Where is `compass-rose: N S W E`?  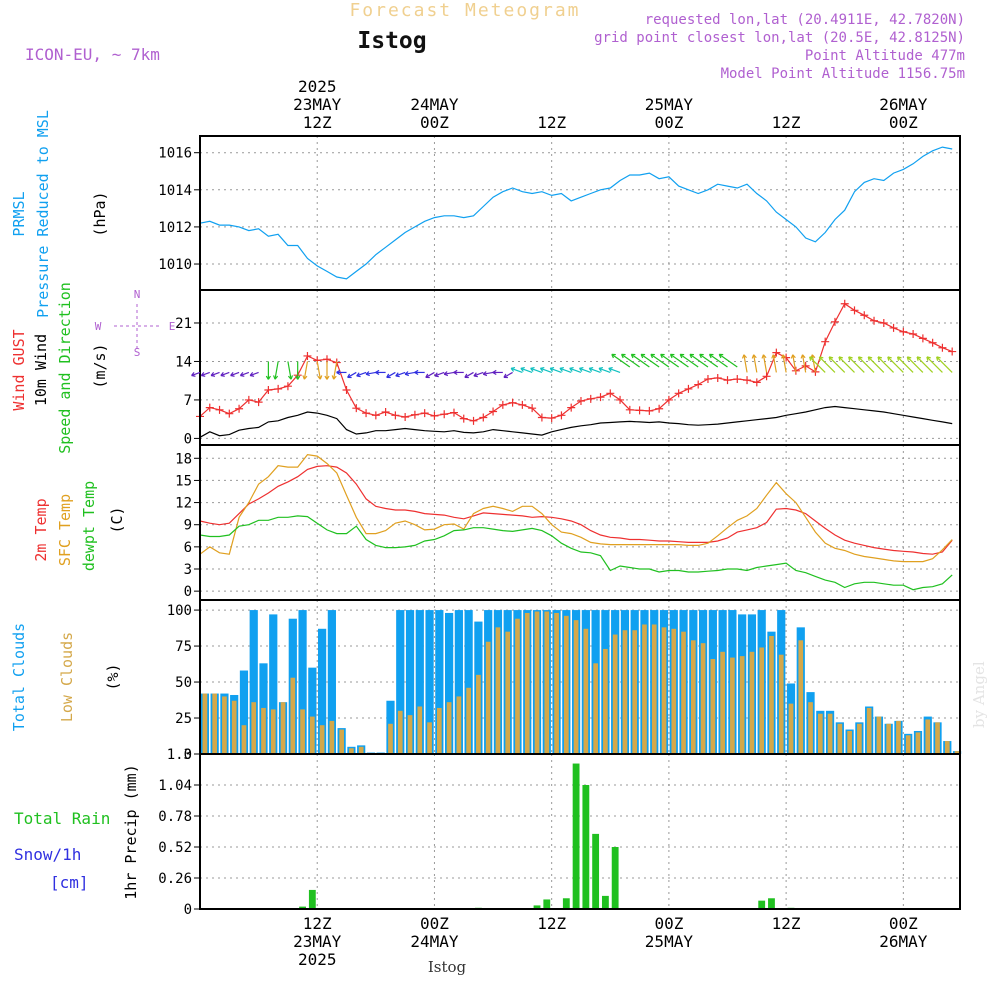
compass-rose: N S W E is located at coordinates (135, 323).